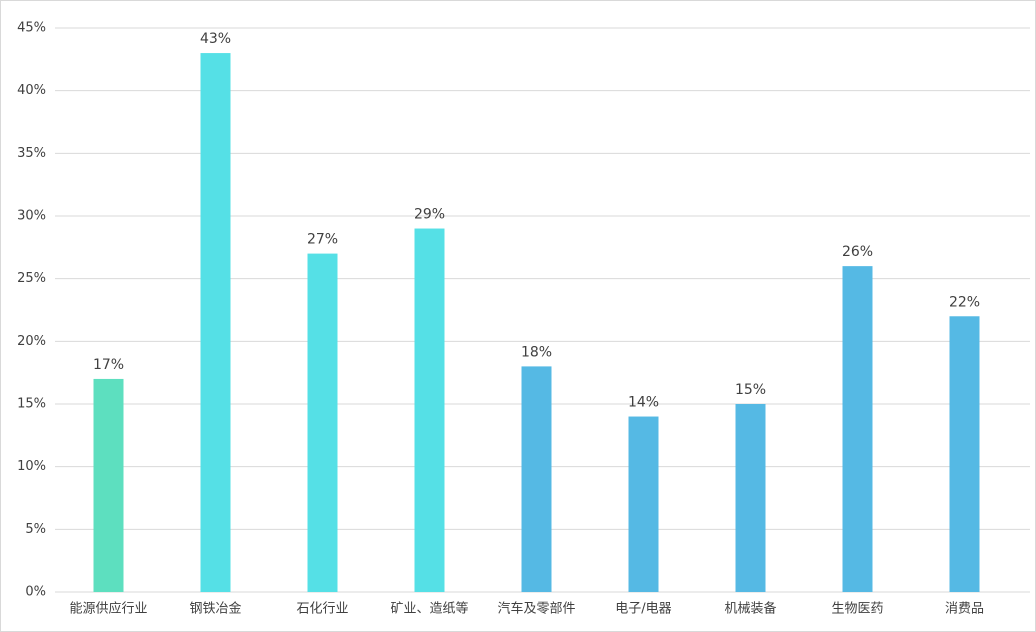 The height and width of the screenshot is (632, 1036). What do you see at coordinates (108, 365) in the screenshot?
I see `value-label: 17%` at bounding box center [108, 365].